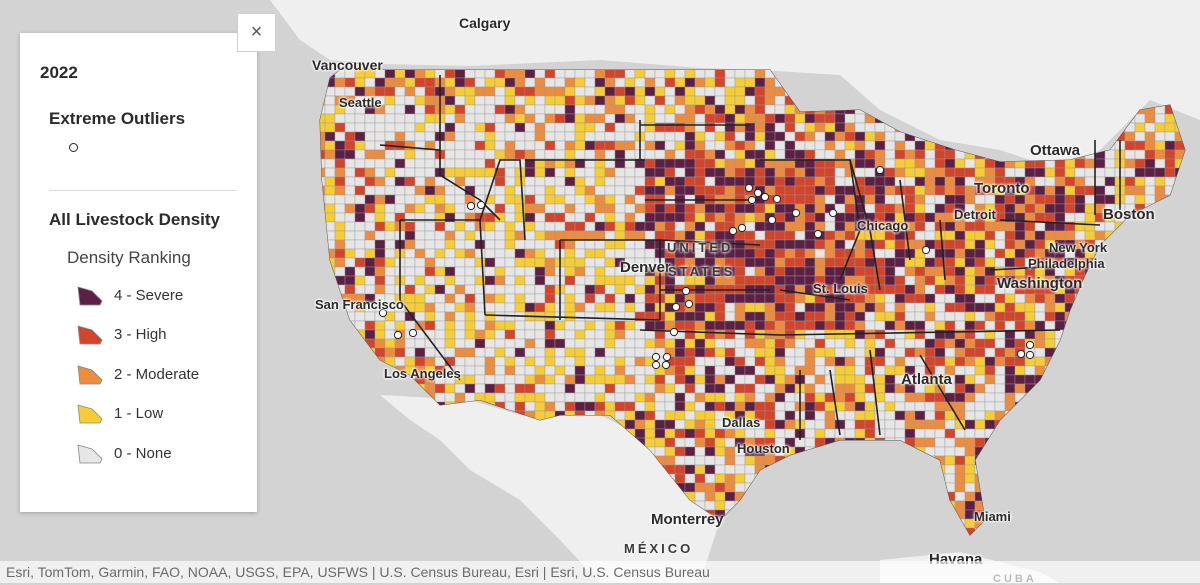 Image resolution: width=1200 pixels, height=585 pixels. Describe the element at coordinates (256, 32) in the screenshot. I see `close-legend-button: ×` at that location.